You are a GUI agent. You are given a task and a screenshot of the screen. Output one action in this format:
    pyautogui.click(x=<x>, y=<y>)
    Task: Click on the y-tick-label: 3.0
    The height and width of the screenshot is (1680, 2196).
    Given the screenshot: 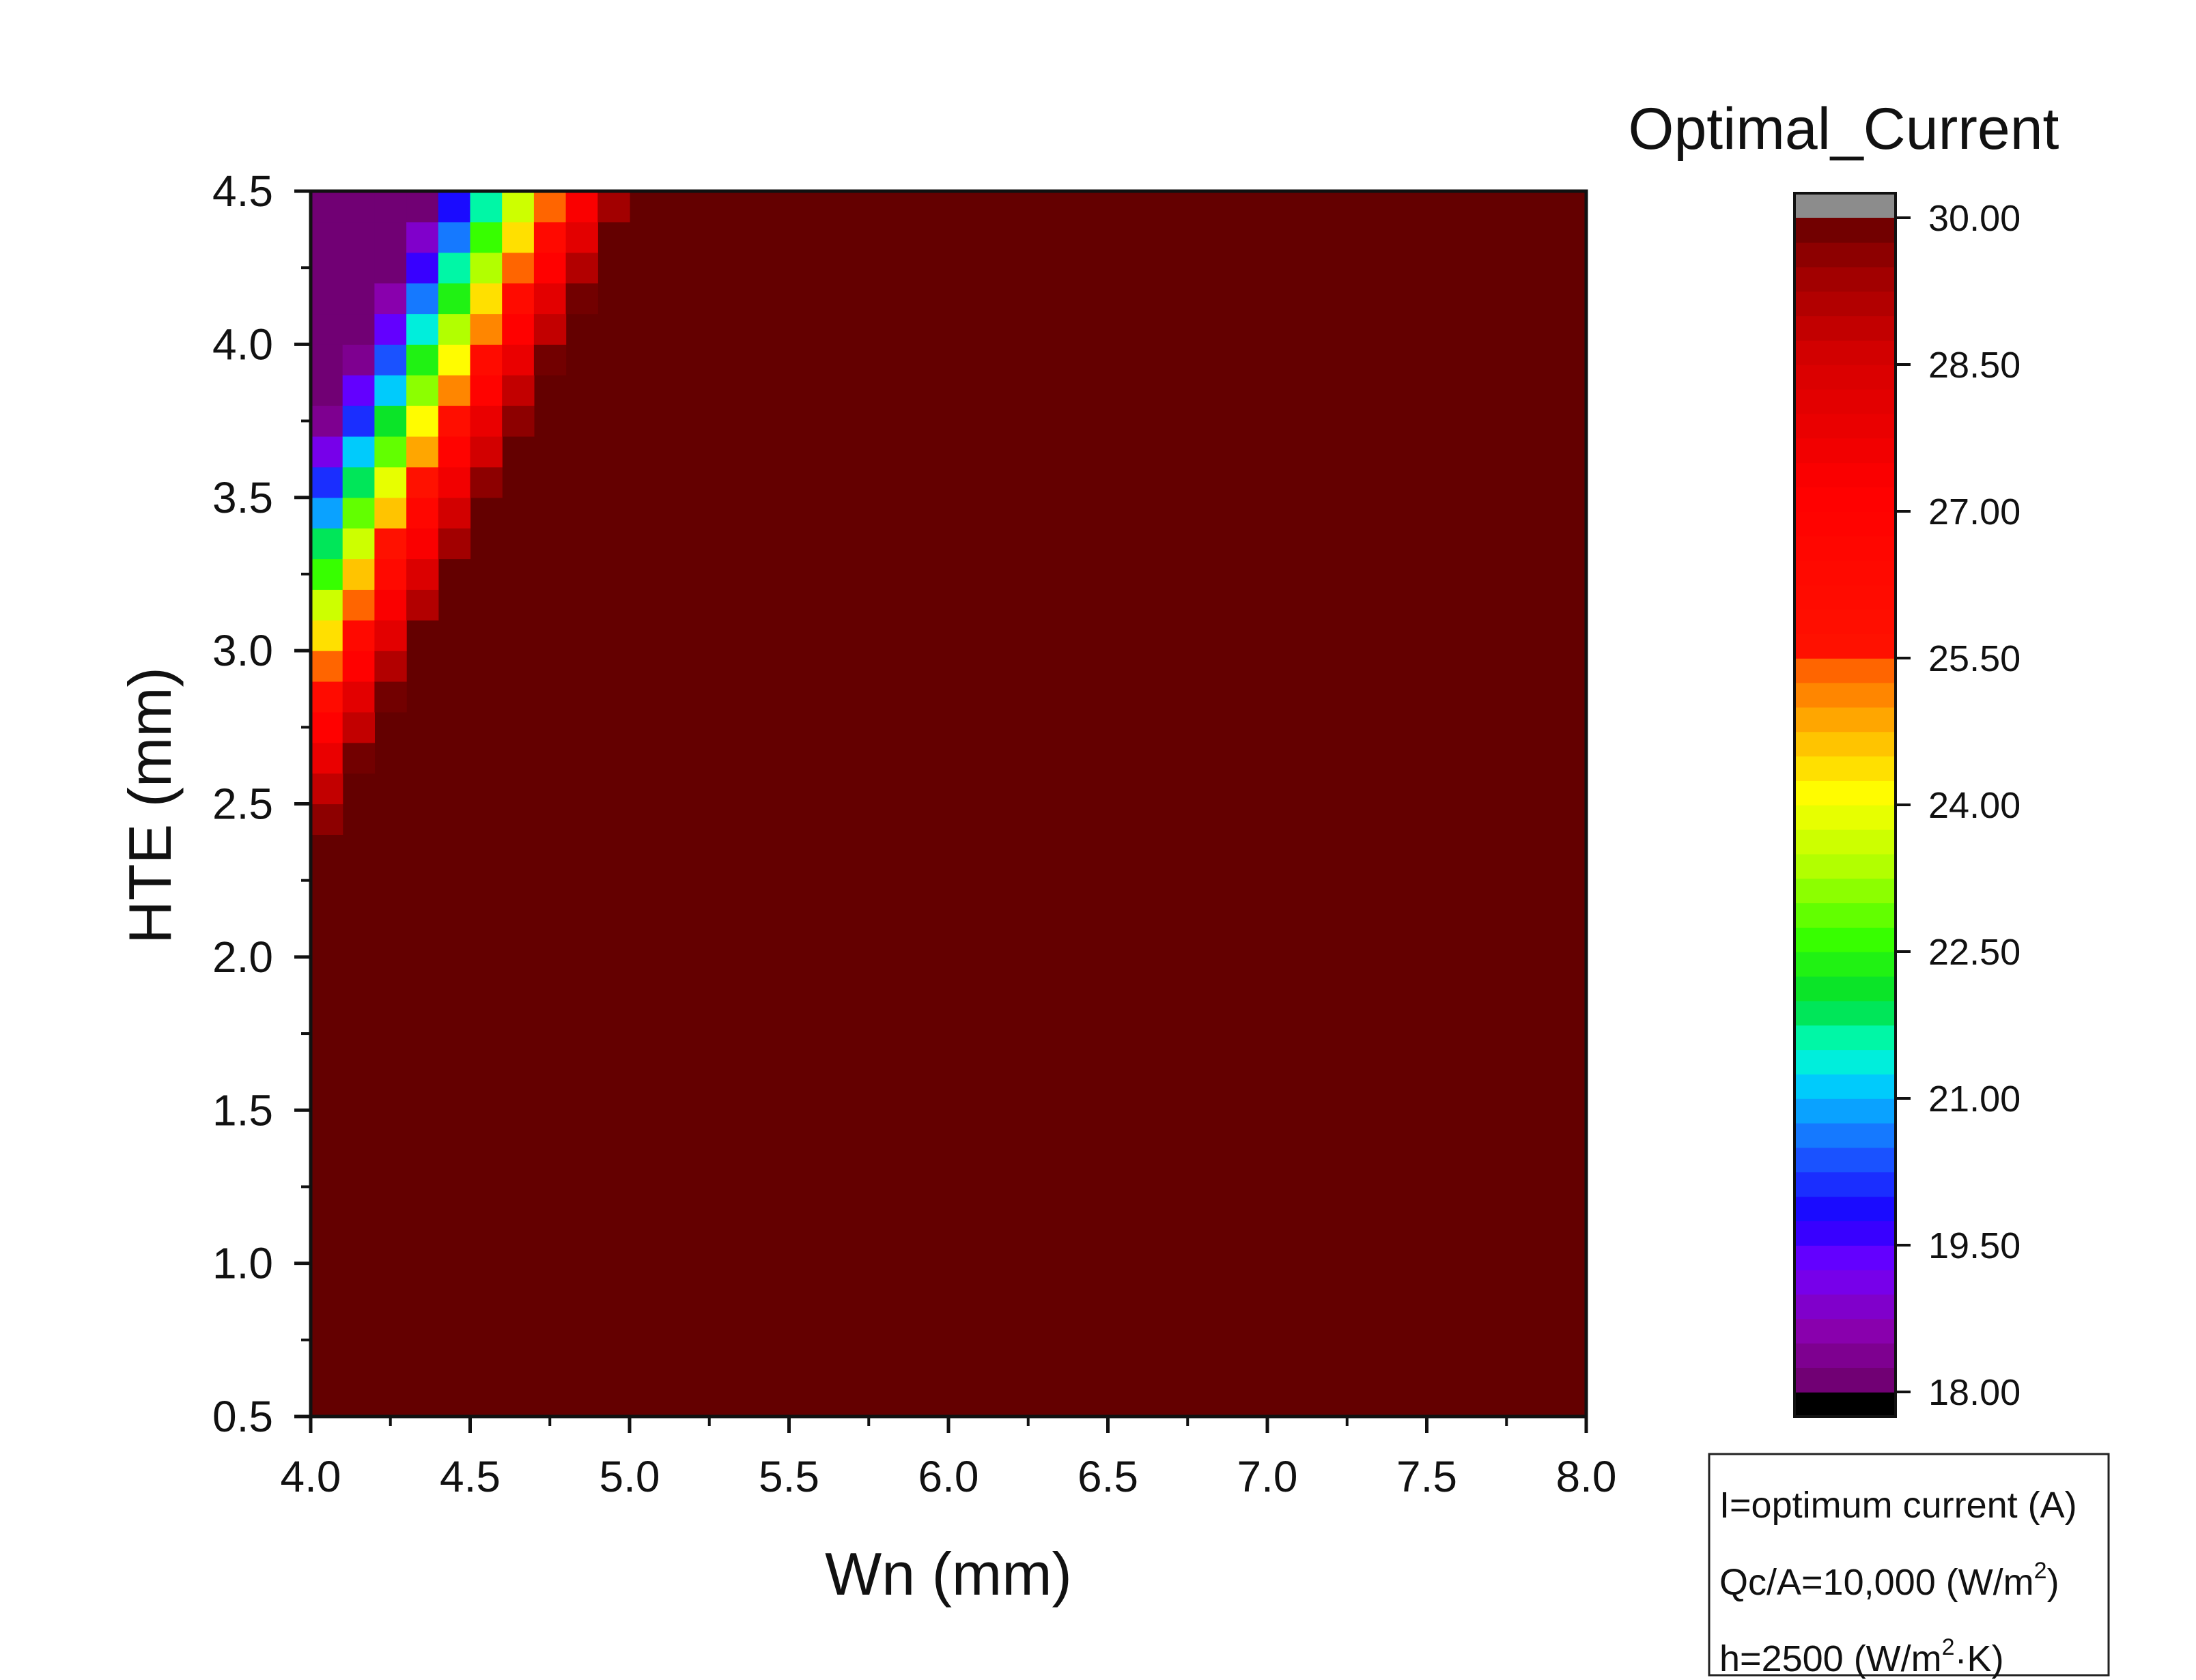 What is the action you would take?
    pyautogui.click(x=243, y=650)
    